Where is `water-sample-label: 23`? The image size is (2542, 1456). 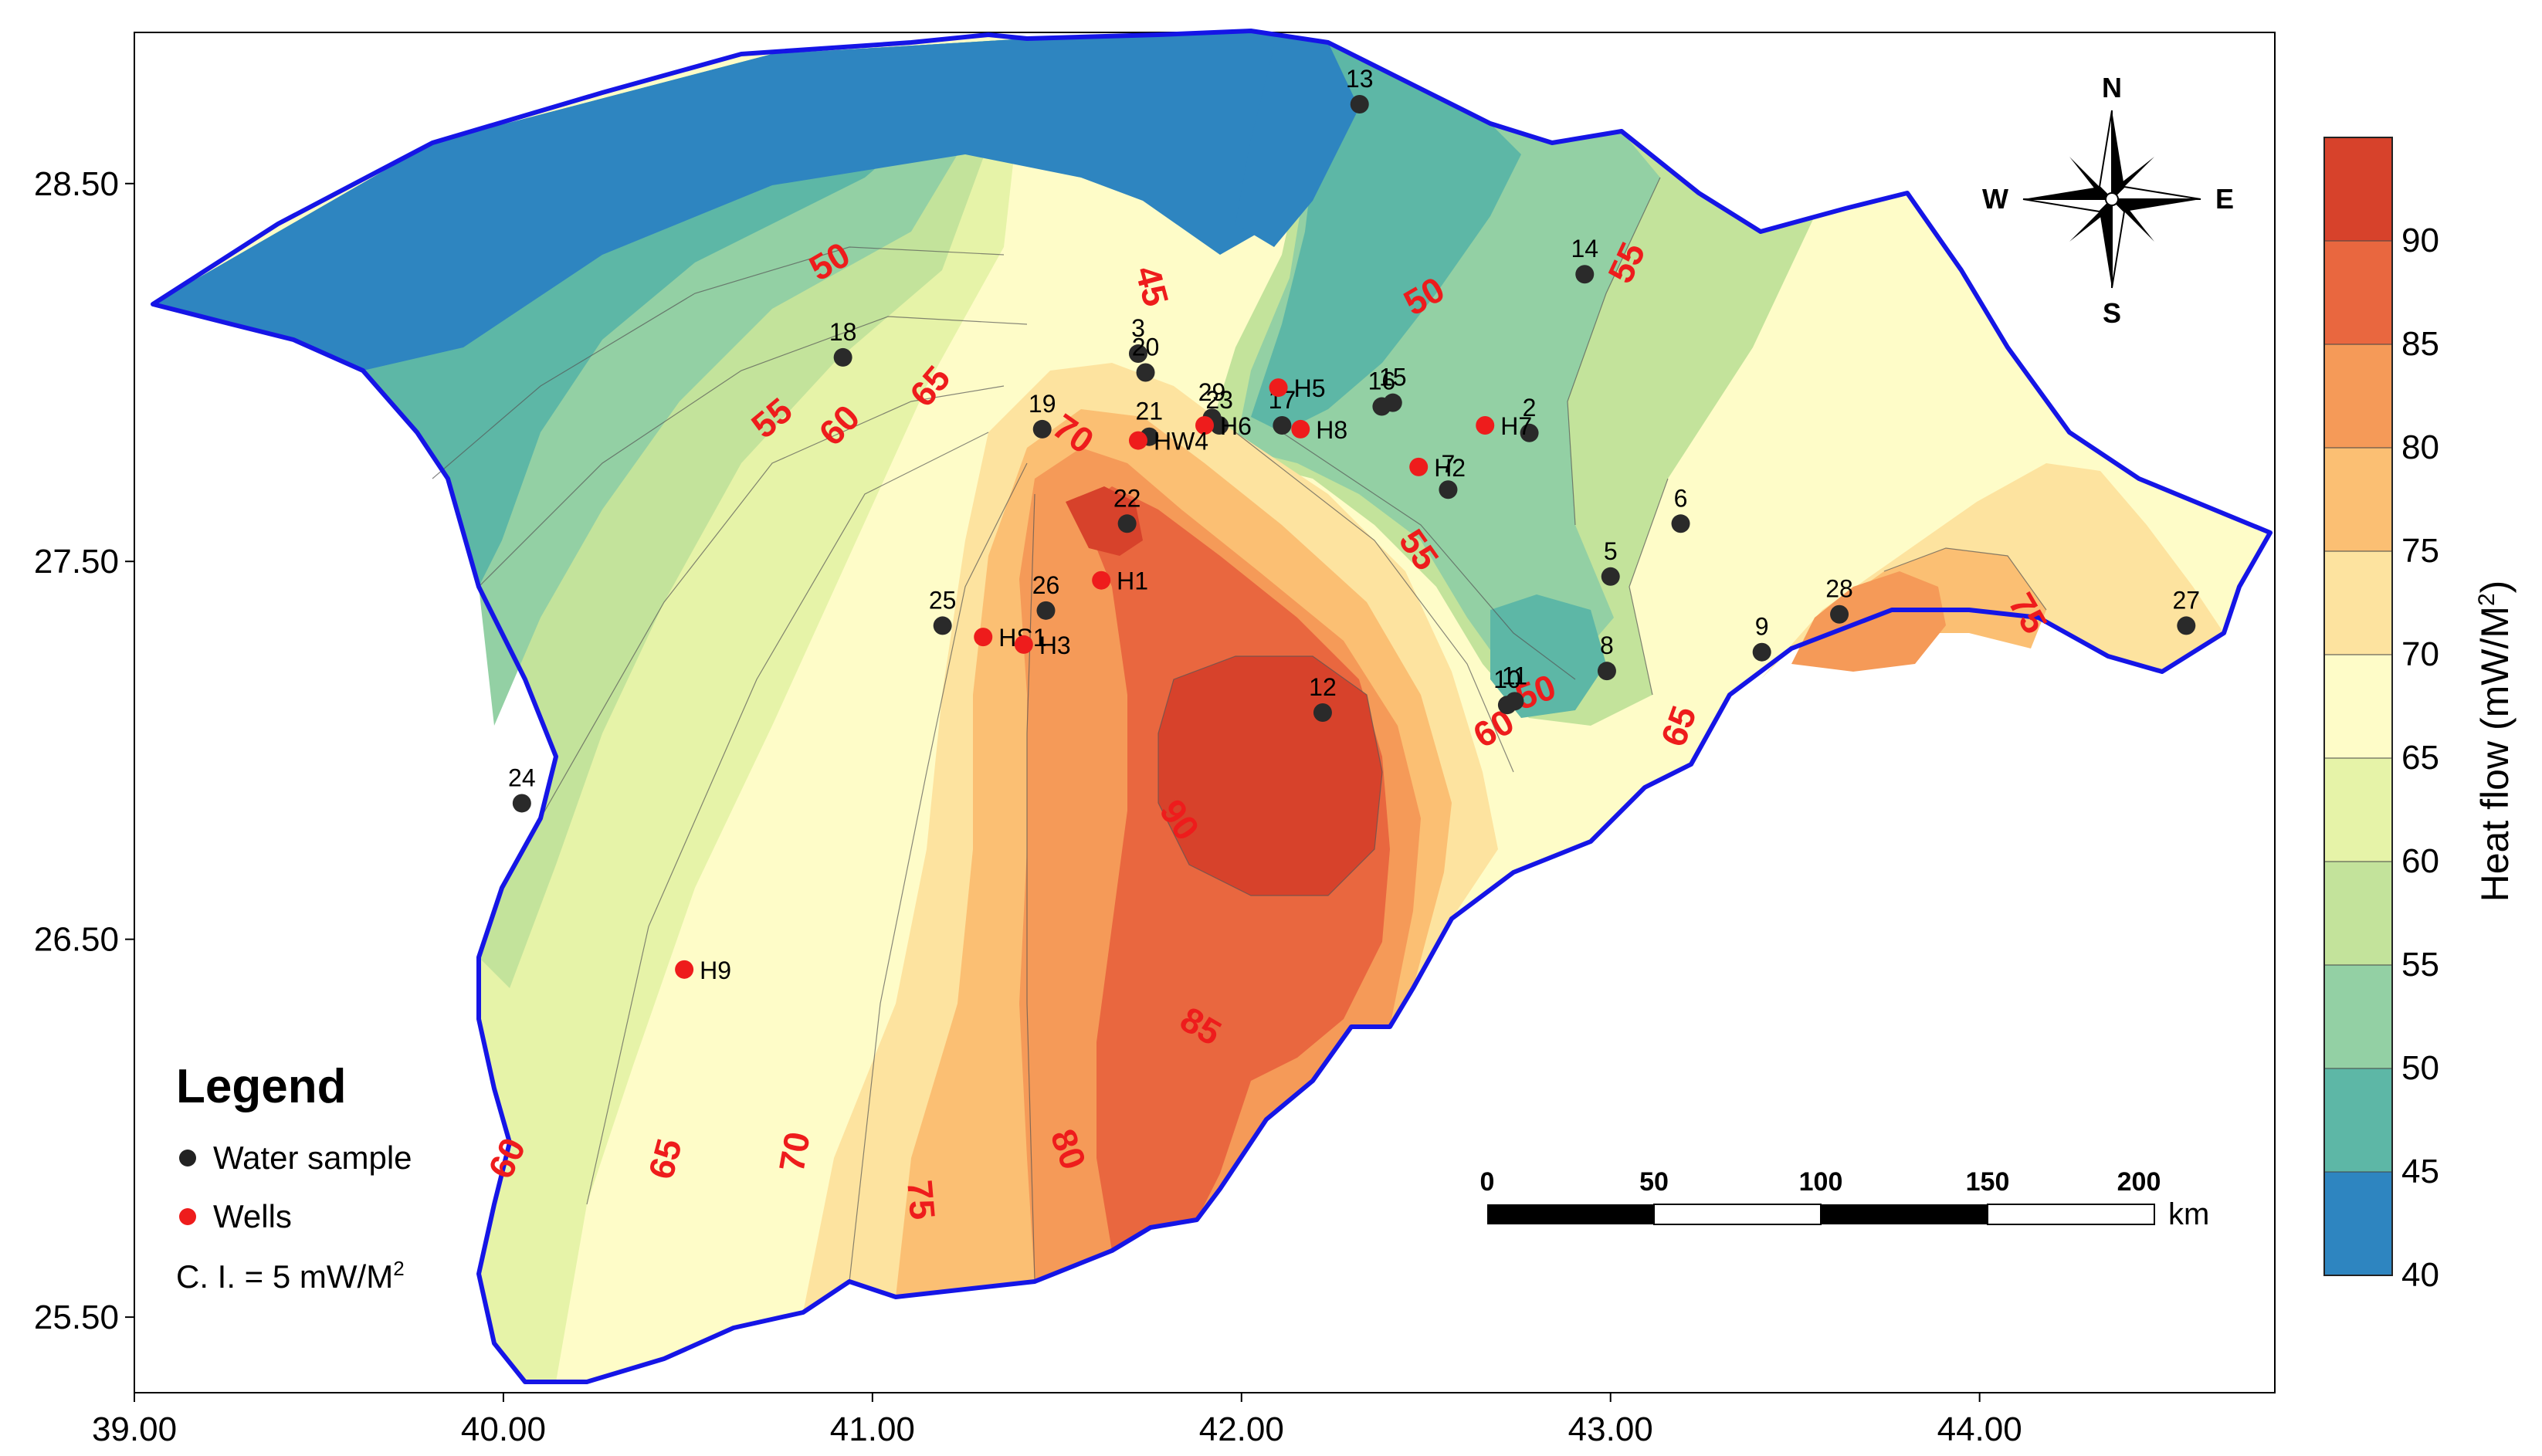 water-sample-label: 23 is located at coordinates (1219, 400).